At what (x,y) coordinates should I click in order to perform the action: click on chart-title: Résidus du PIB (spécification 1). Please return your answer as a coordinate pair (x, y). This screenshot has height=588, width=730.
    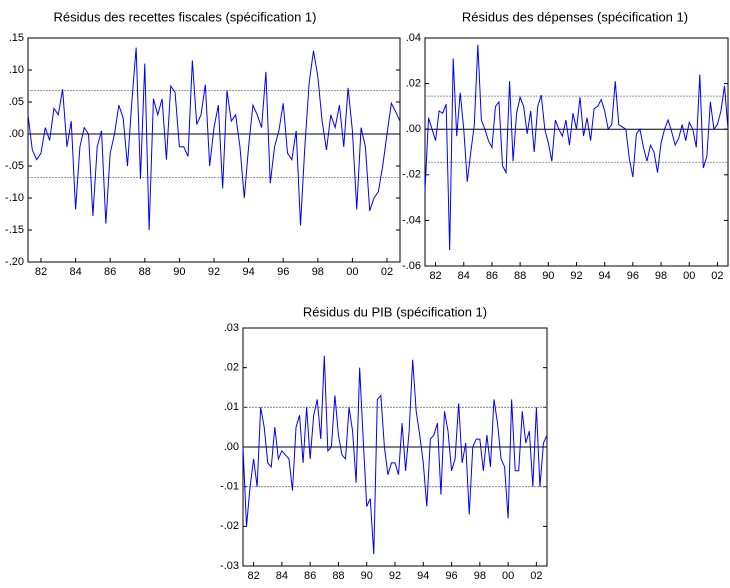
    Looking at the image, I should click on (395, 311).